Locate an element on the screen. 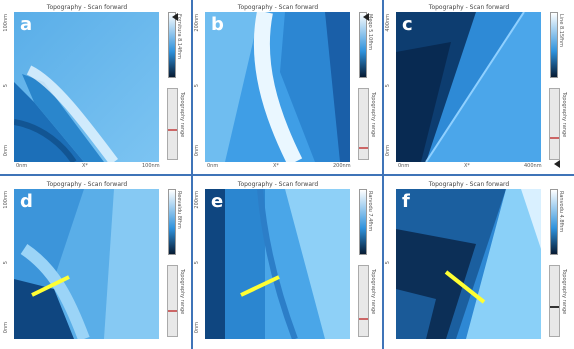 The image size is (574, 349). y-axis-max: 400nm is located at coordinates (388, 23).